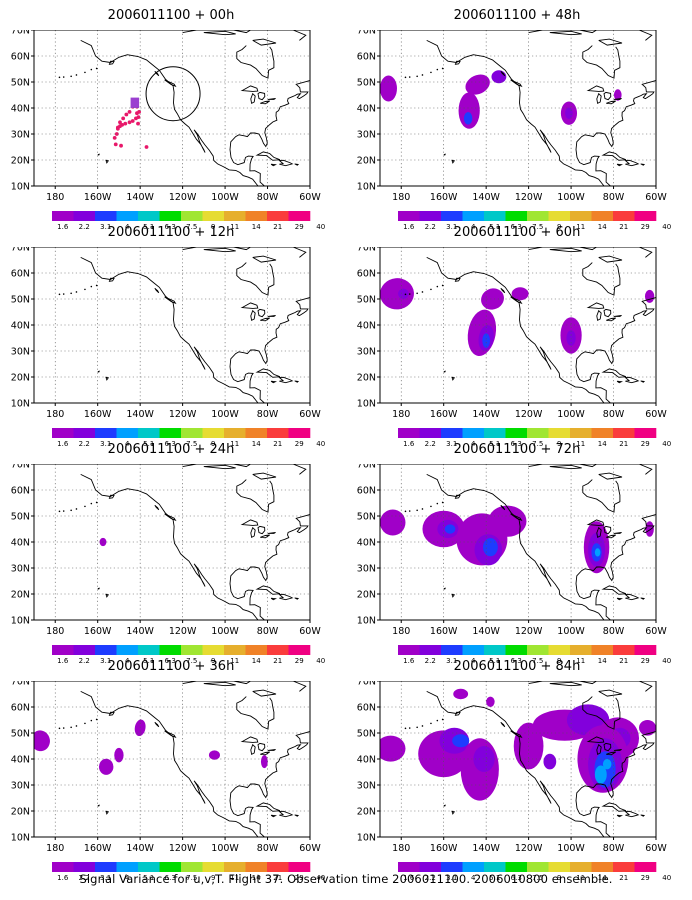  What do you see at coordinates (529, 631) in the screenshot?
I see `lon-label: 120W` at bounding box center [529, 631].